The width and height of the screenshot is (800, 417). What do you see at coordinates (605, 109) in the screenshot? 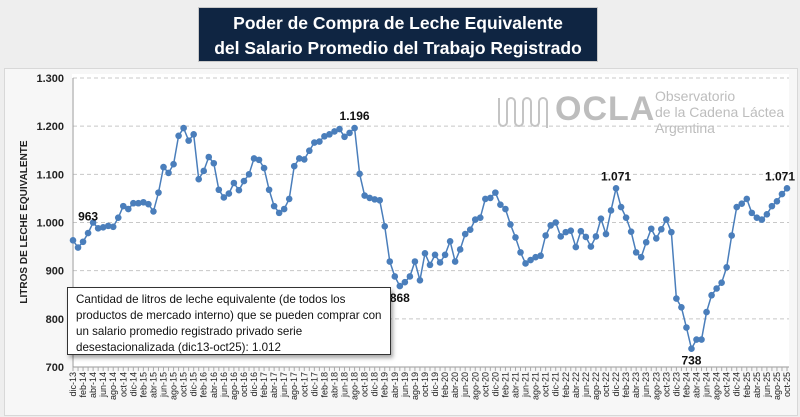
I see `logo-brand: OCLA` at bounding box center [605, 109].